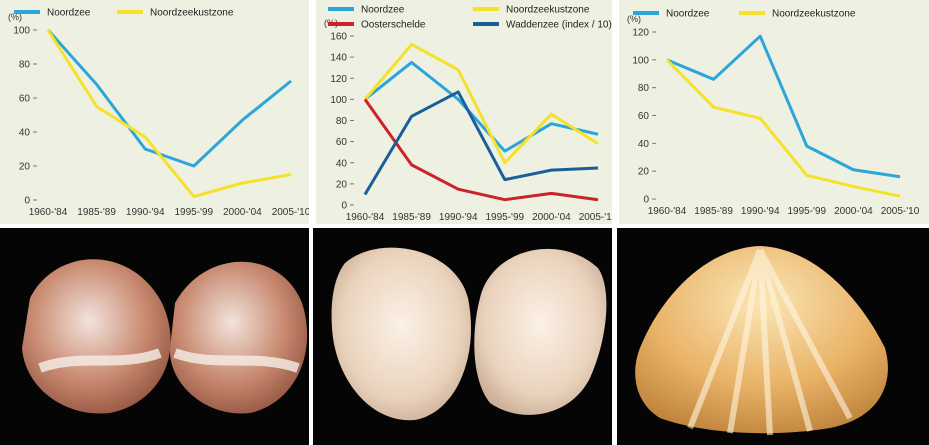 The width and height of the screenshot is (929, 445). What do you see at coordinates (165, 336) in the screenshot?
I see `brown-clam-shell-pair-icon` at bounding box center [165, 336].